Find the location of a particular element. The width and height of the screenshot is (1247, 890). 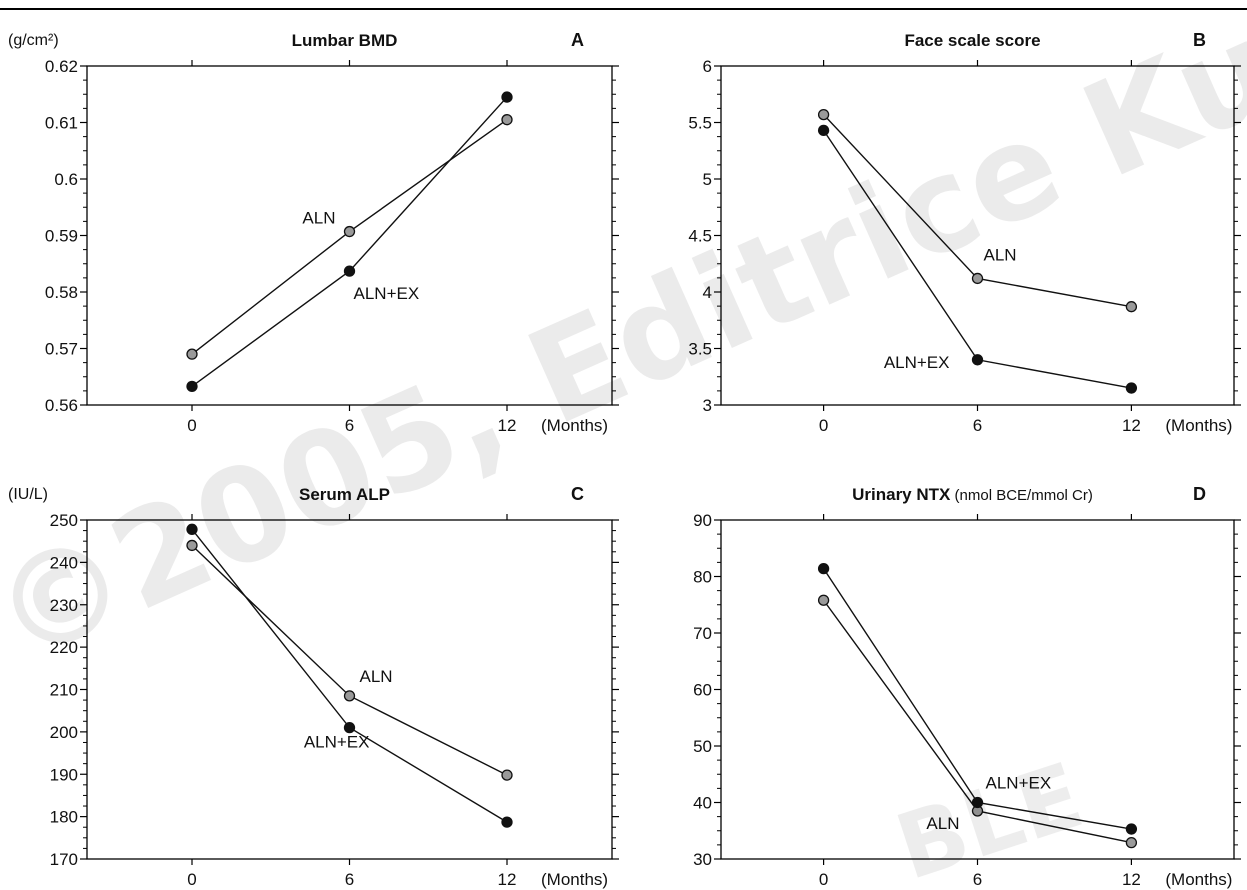

y-tick-label: 0.59 is located at coordinates (61, 236).